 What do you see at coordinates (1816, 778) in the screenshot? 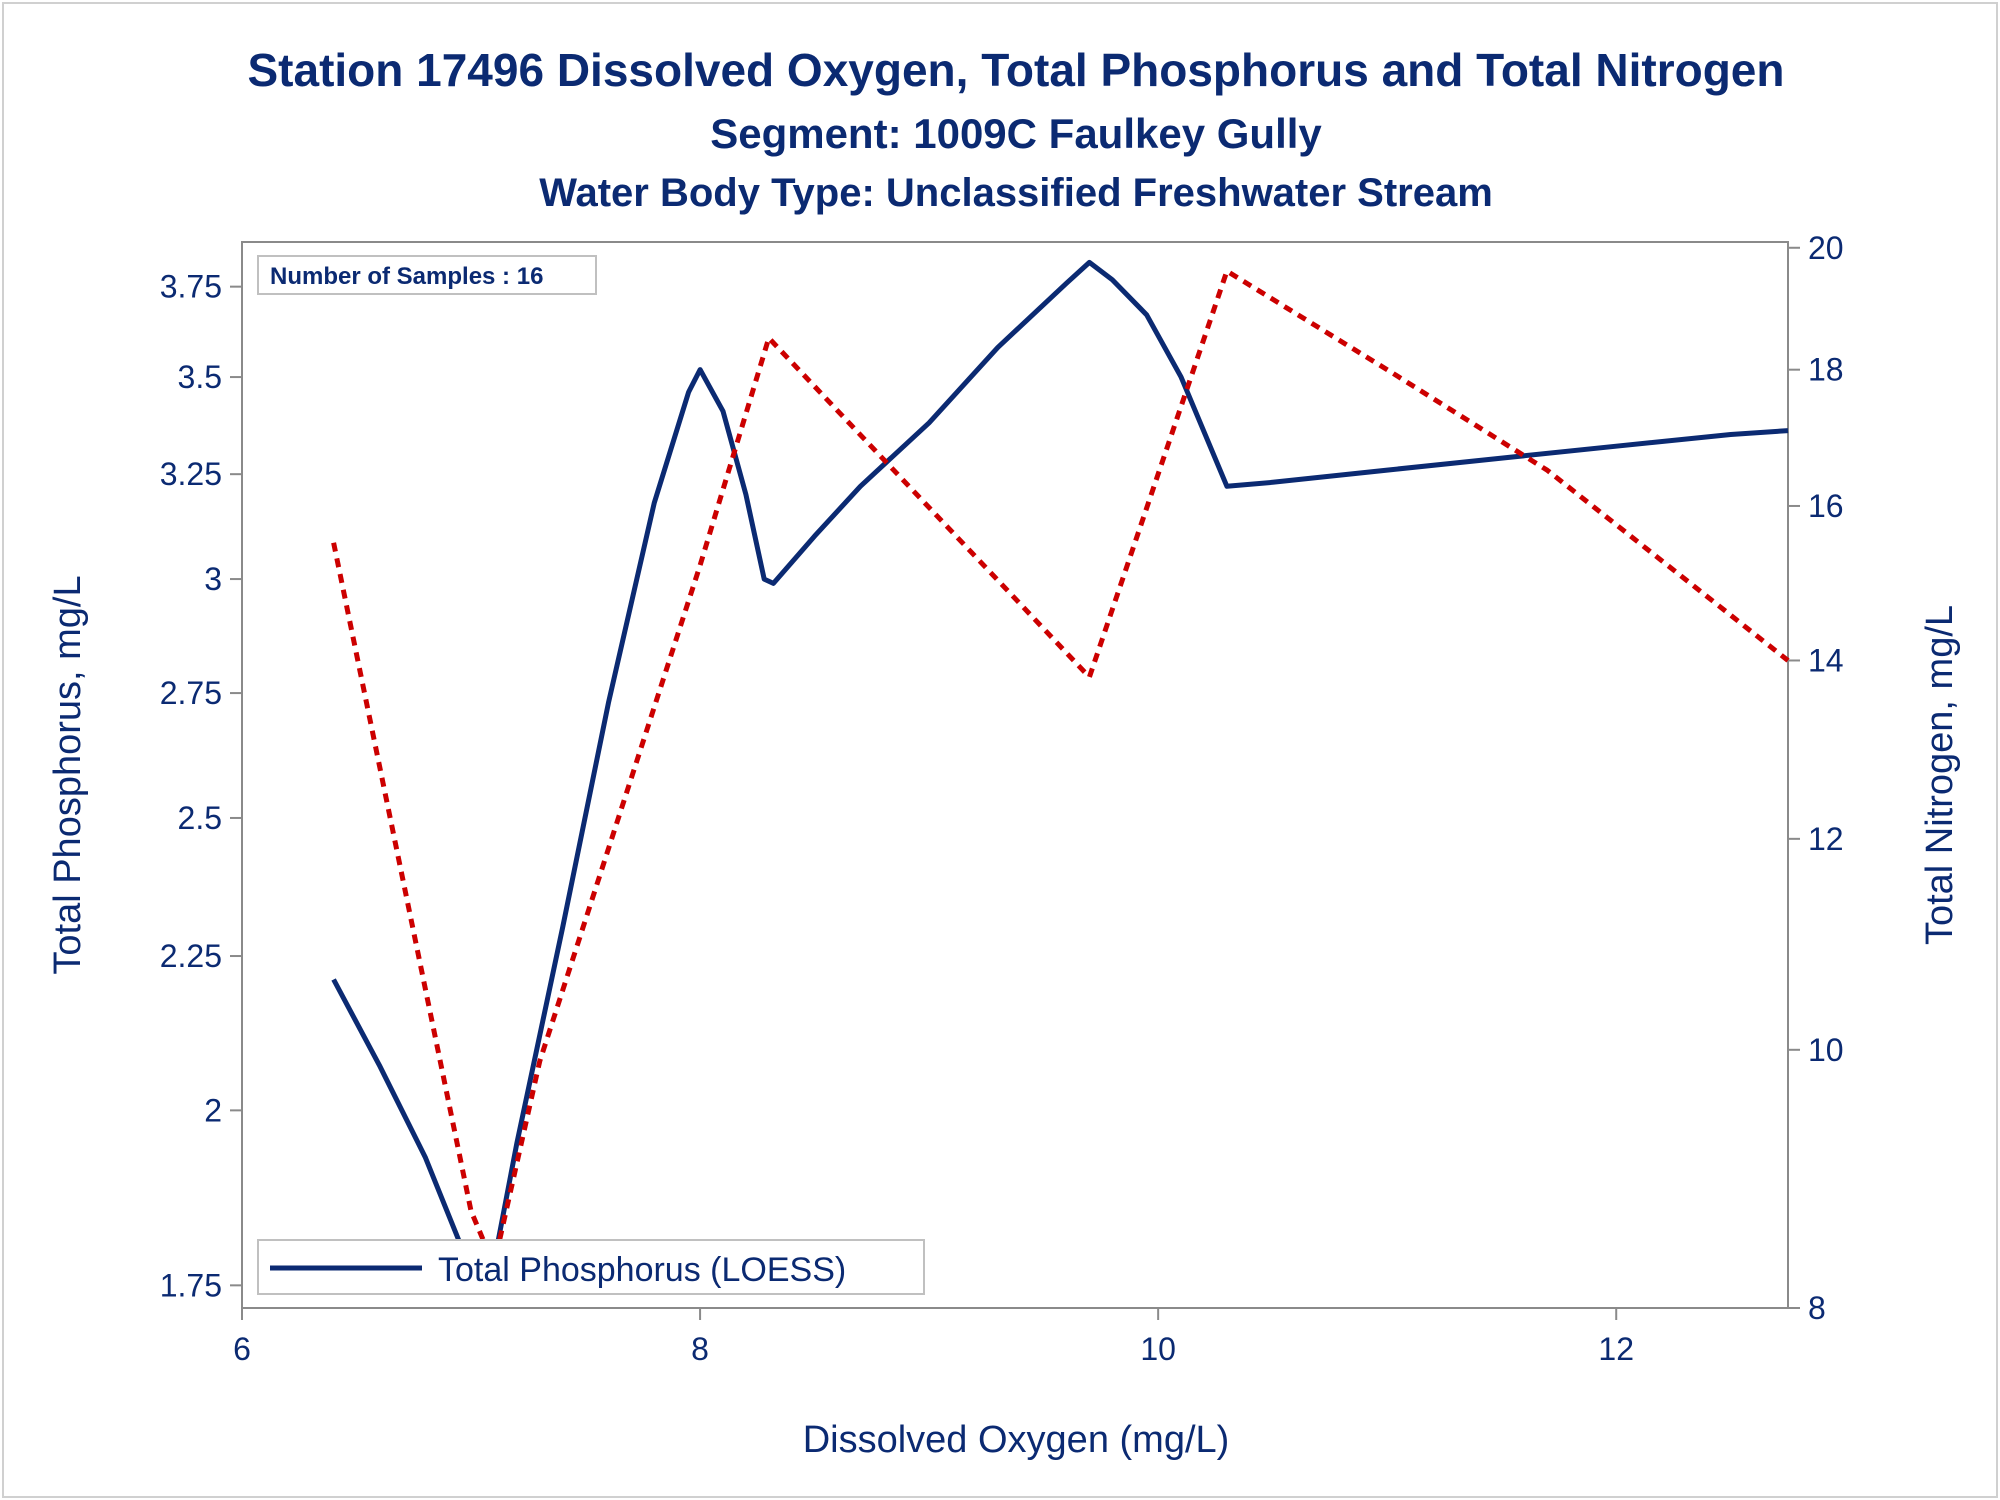
I see `y-axis-right: 8 10 12 14 16 18 20` at bounding box center [1816, 778].